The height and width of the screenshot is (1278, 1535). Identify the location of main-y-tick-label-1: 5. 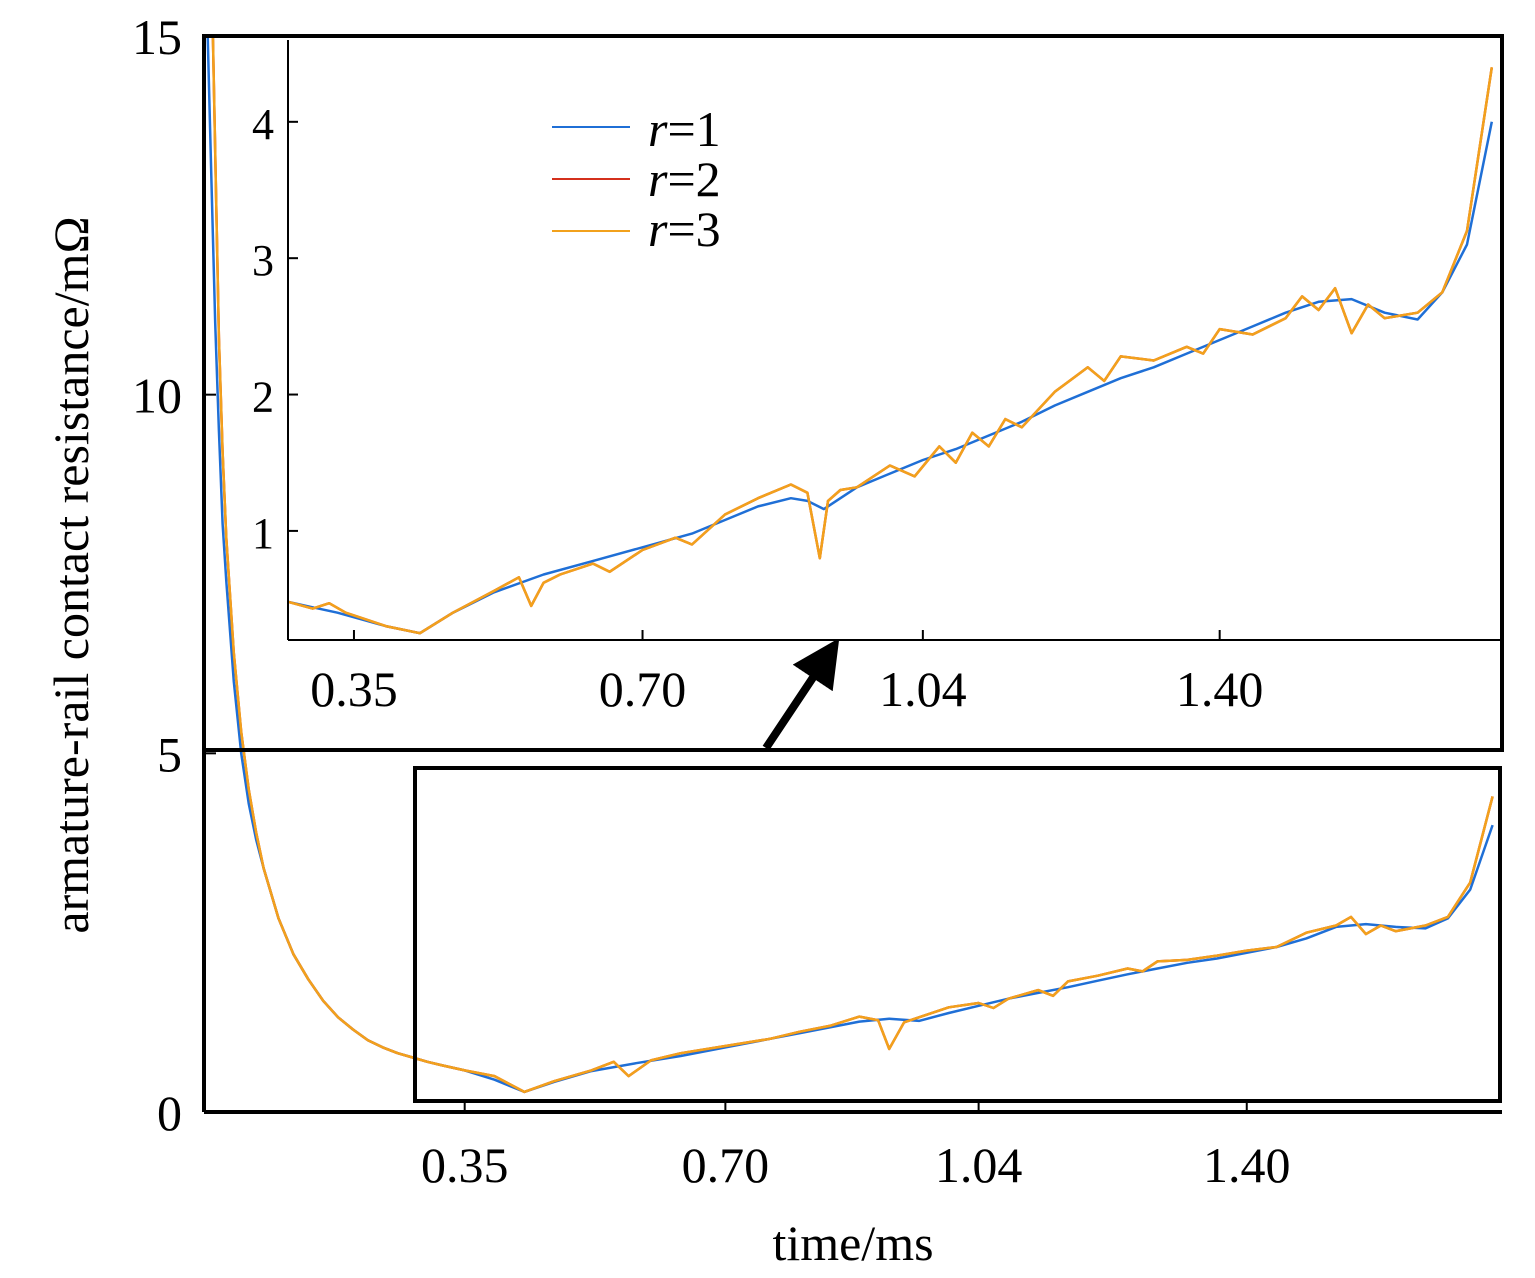
(169, 754).